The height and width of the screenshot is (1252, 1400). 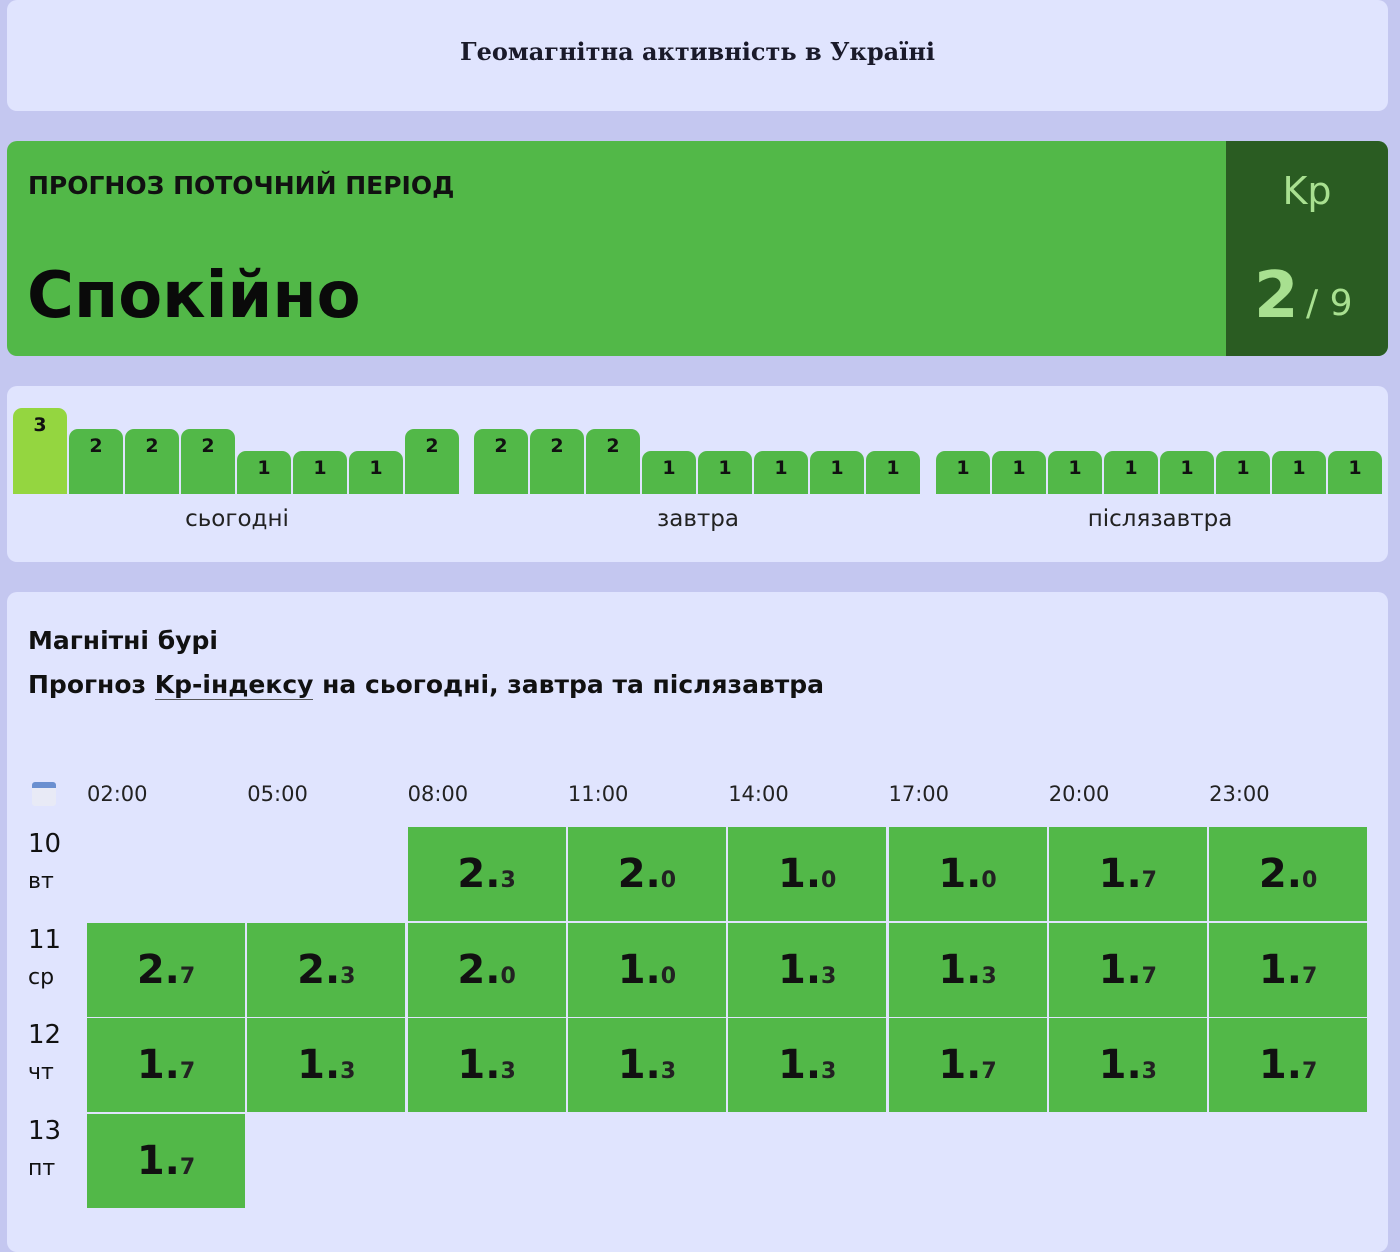 What do you see at coordinates (45, 939) in the screenshot?
I see `row-date: 11` at bounding box center [45, 939].